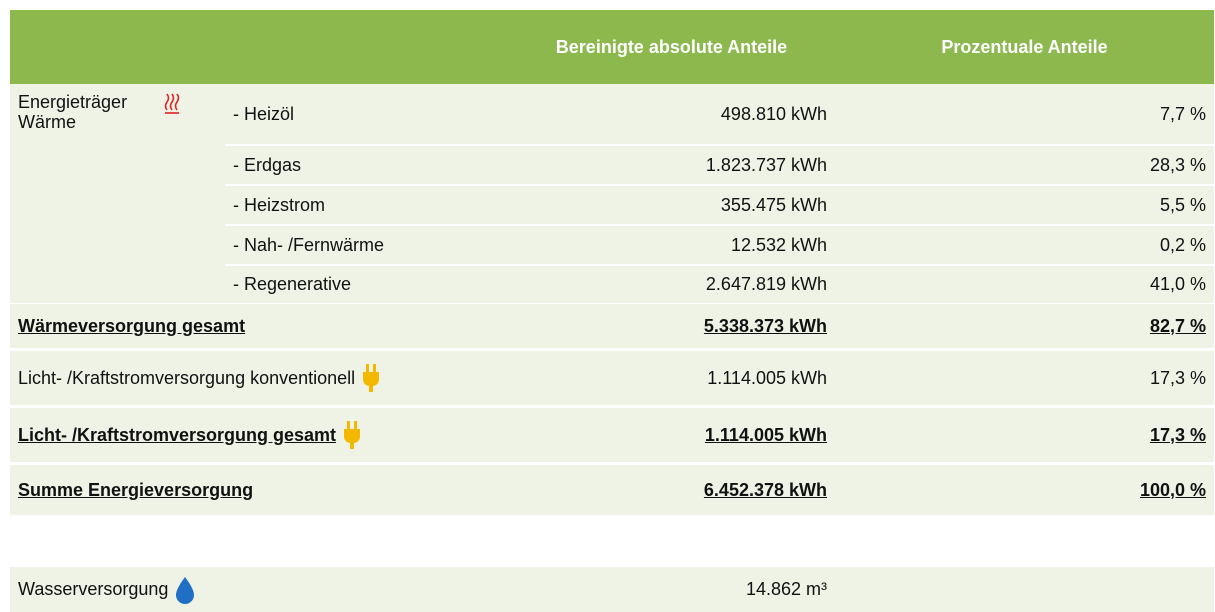  I want to click on row-label: Licht- /Kraftstromversorgung gesamt, so click(259, 435).